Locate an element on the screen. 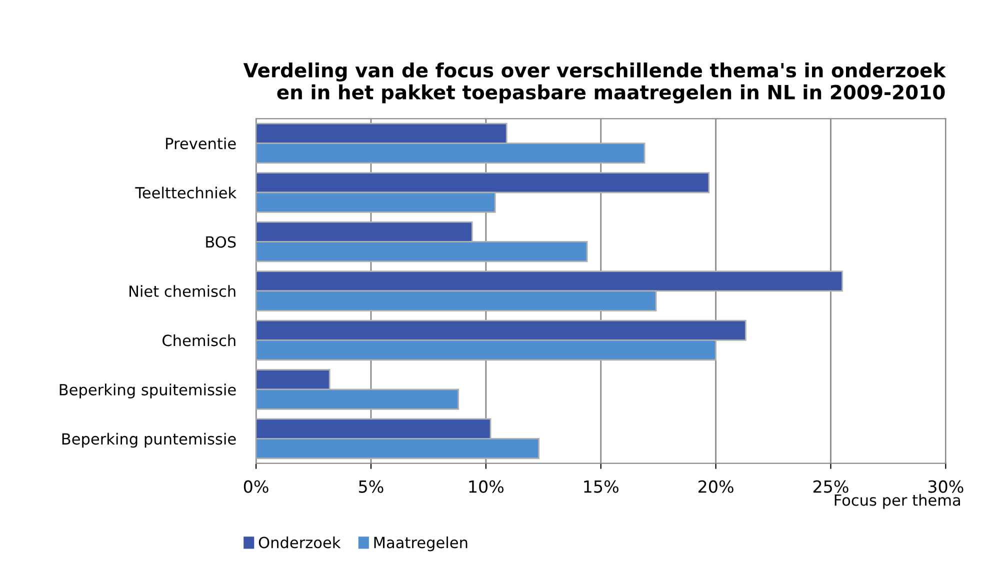  y-tick-label: Niet chemisch is located at coordinates (183, 291).